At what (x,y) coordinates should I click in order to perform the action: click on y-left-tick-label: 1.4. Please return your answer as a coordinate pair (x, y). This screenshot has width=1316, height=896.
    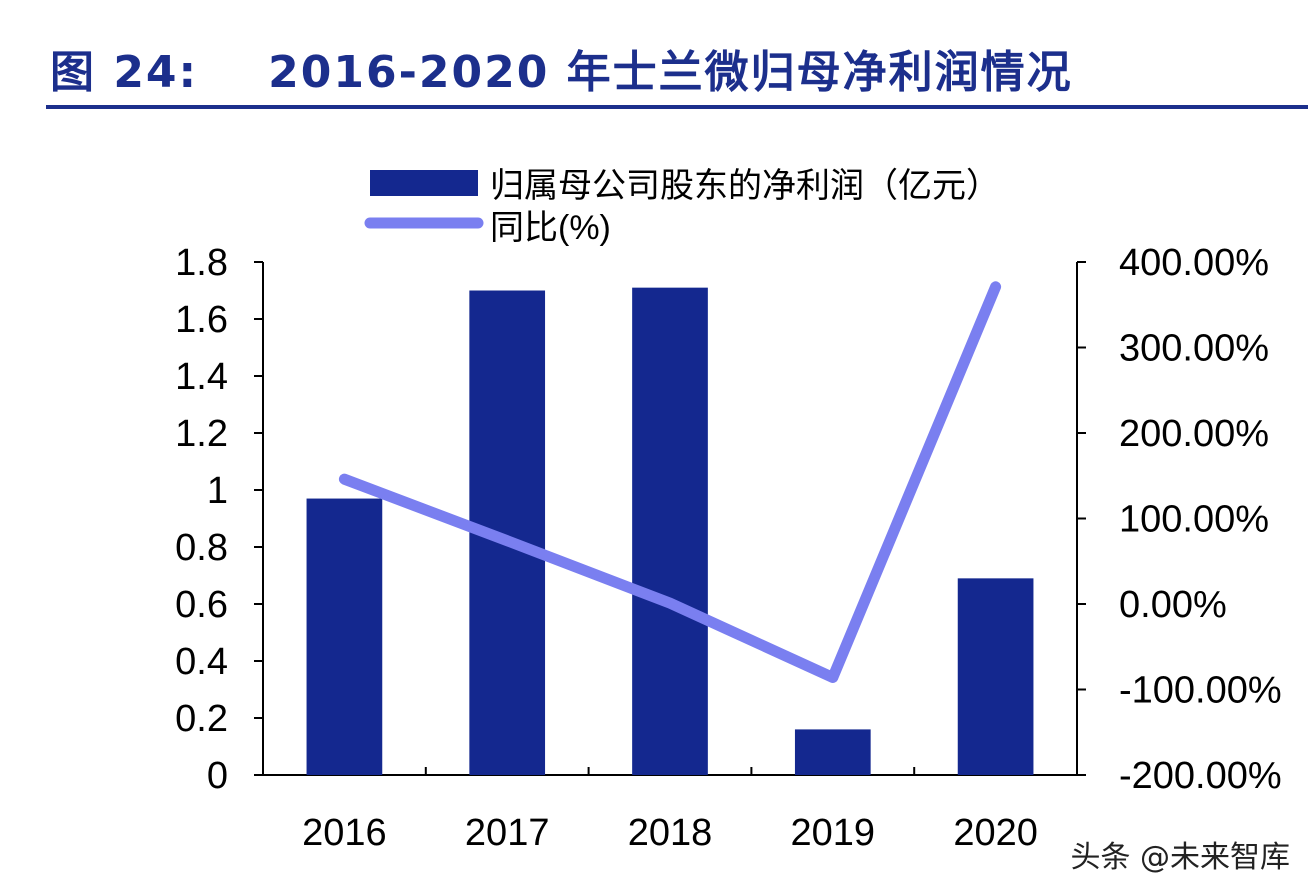
    Looking at the image, I should click on (201, 377).